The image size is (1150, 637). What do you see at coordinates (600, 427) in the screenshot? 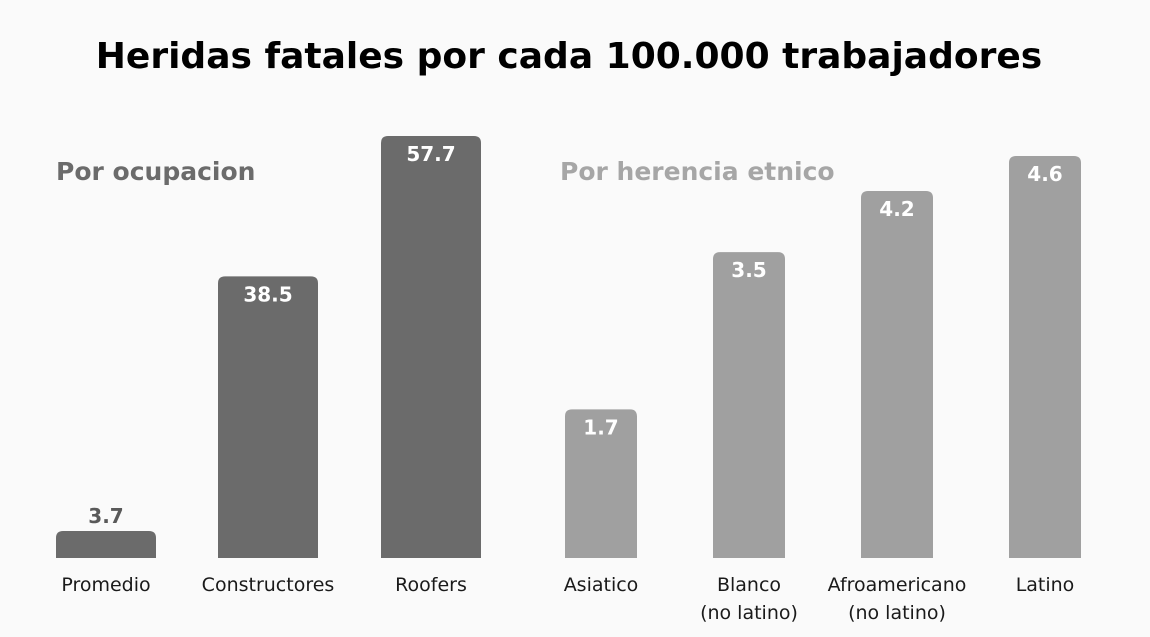
I see `ethnicity-value-label: 1.7` at bounding box center [600, 427].